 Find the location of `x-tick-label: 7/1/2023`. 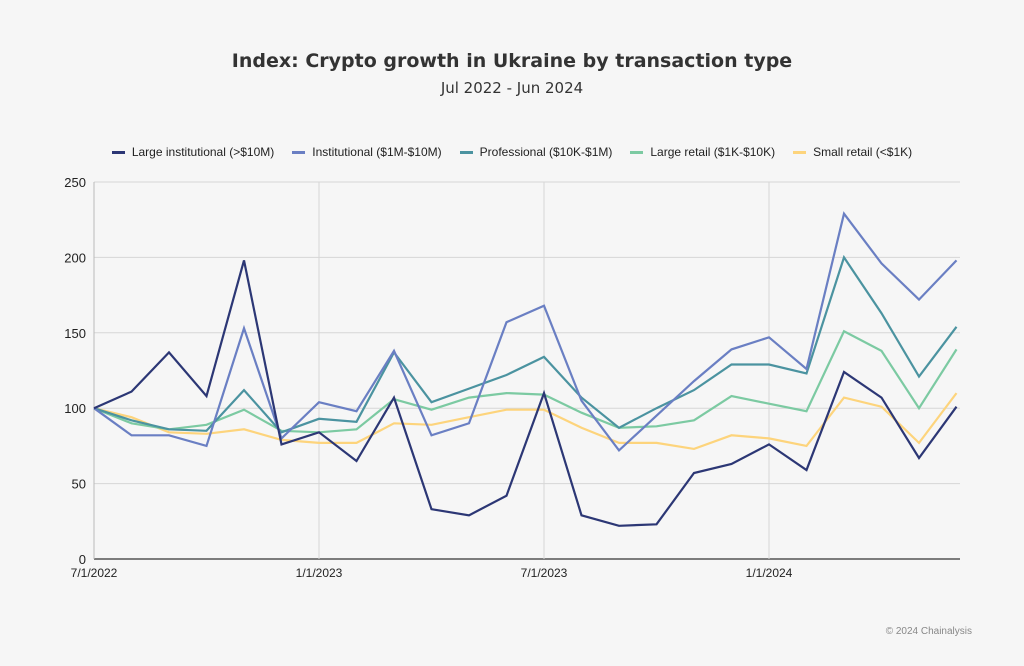

x-tick-label: 7/1/2023 is located at coordinates (544, 573).